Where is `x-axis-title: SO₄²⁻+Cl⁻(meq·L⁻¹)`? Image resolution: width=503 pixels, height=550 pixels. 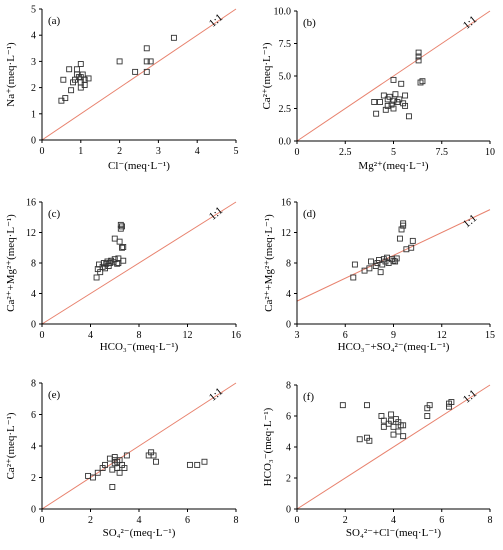 x-axis-title: SO₄²⁻+Cl⁻(meq·L⁻¹) is located at coordinates (393, 533).